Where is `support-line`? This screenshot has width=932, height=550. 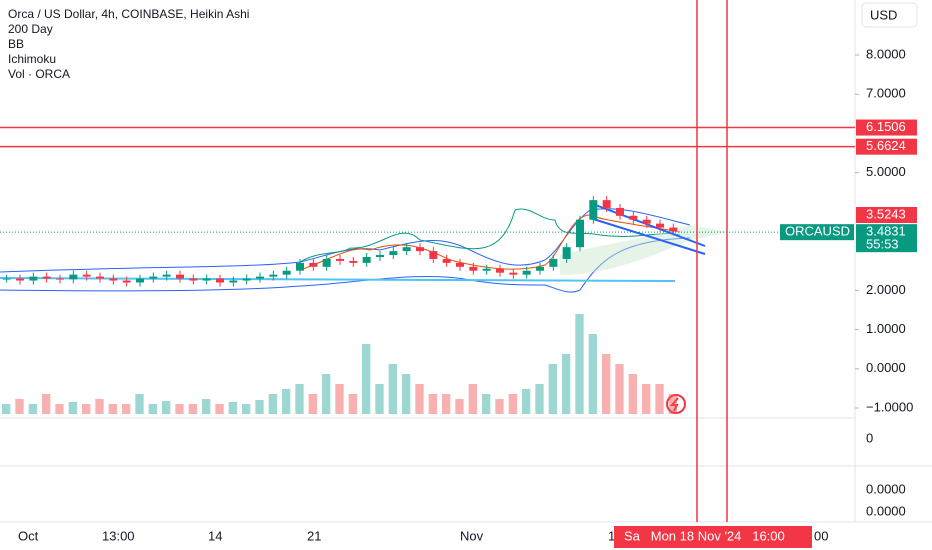 support-line is located at coordinates (338, 279).